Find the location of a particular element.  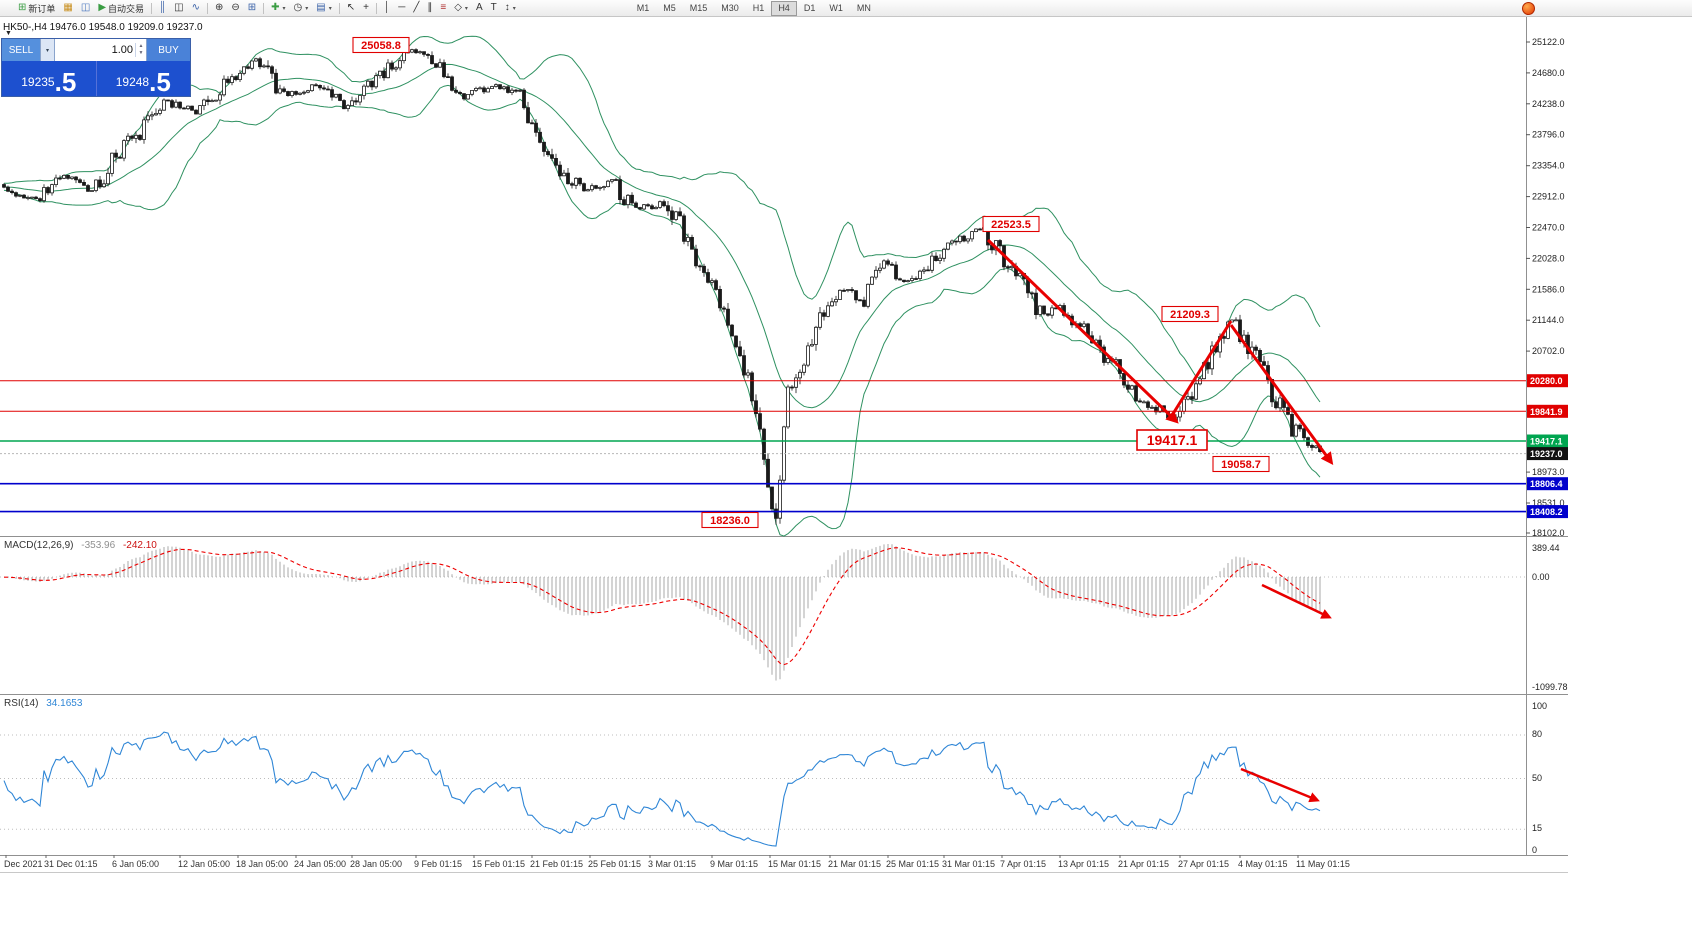

zoom-out-button: ⊖ is located at coordinates (235, 8).